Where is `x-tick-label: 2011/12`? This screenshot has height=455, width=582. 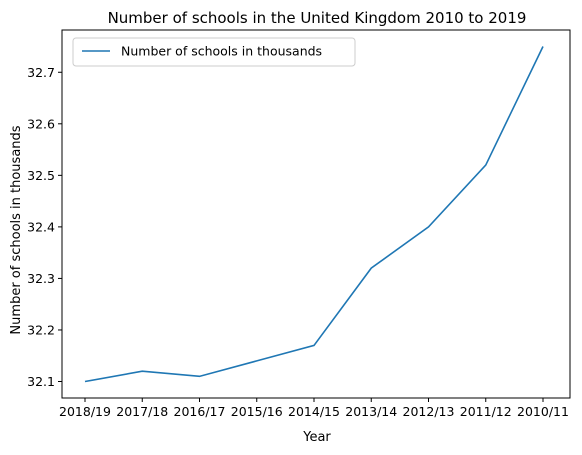 x-tick-label: 2011/12 is located at coordinates (486, 411).